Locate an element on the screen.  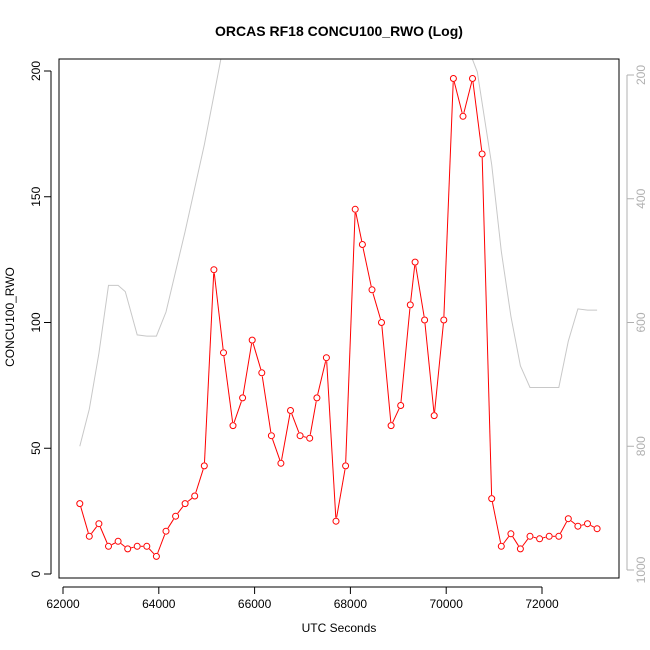
x-tick-label: 62000 is located at coordinates (63, 604).